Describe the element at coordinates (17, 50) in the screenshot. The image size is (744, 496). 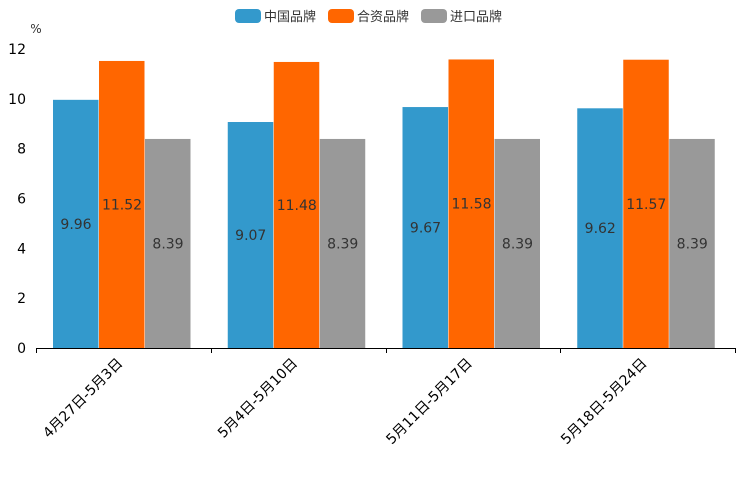
I see `y-tick-label: 12` at that location.